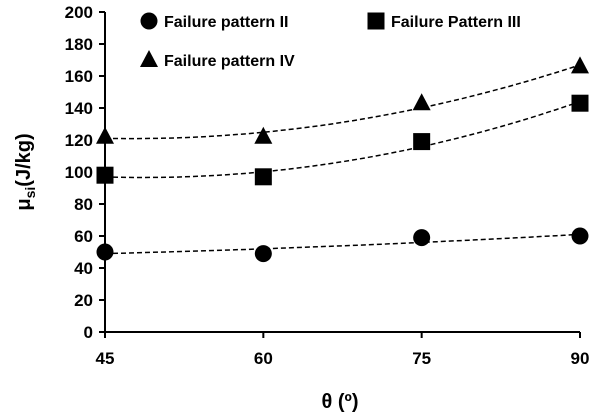 The width and height of the screenshot is (597, 417). I want to click on x-tick-label: 45, so click(105, 358).